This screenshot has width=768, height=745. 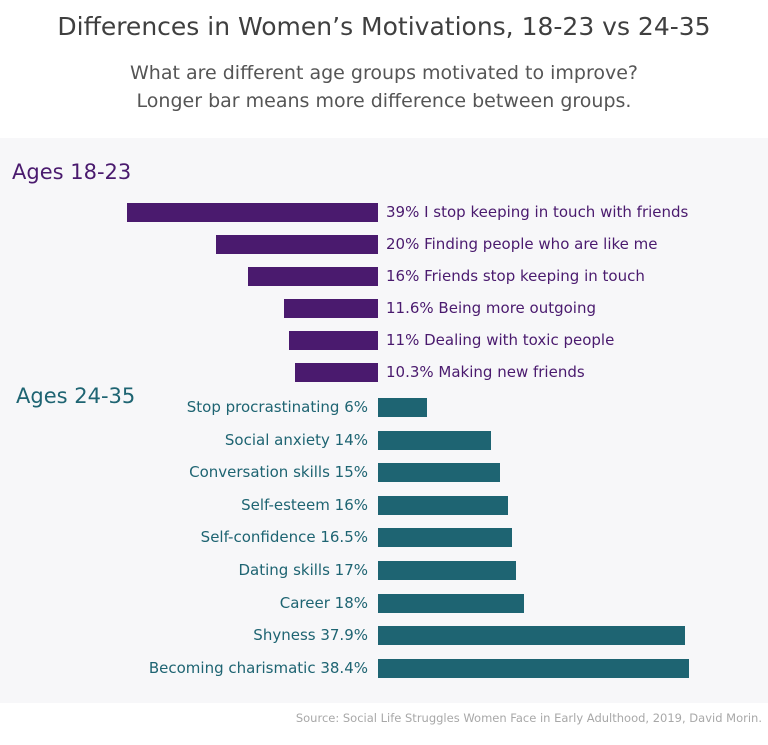 What do you see at coordinates (303, 570) in the screenshot?
I see `bar-label: Dating skills 17%` at bounding box center [303, 570].